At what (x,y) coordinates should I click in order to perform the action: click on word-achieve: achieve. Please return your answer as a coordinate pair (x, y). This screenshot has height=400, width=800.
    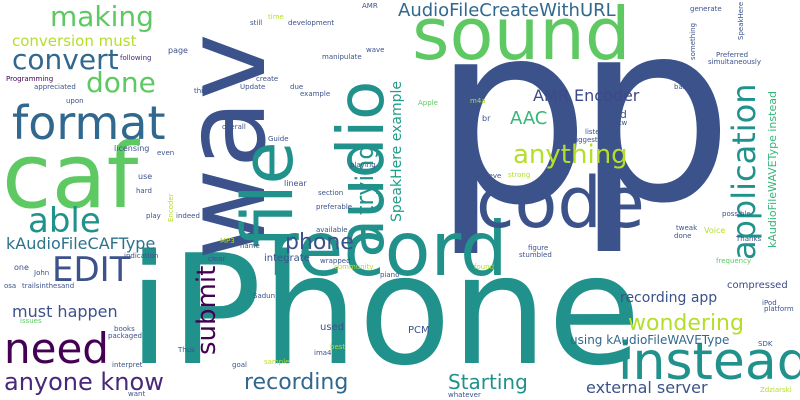
    Looking at the image, I should click on (488, 176).